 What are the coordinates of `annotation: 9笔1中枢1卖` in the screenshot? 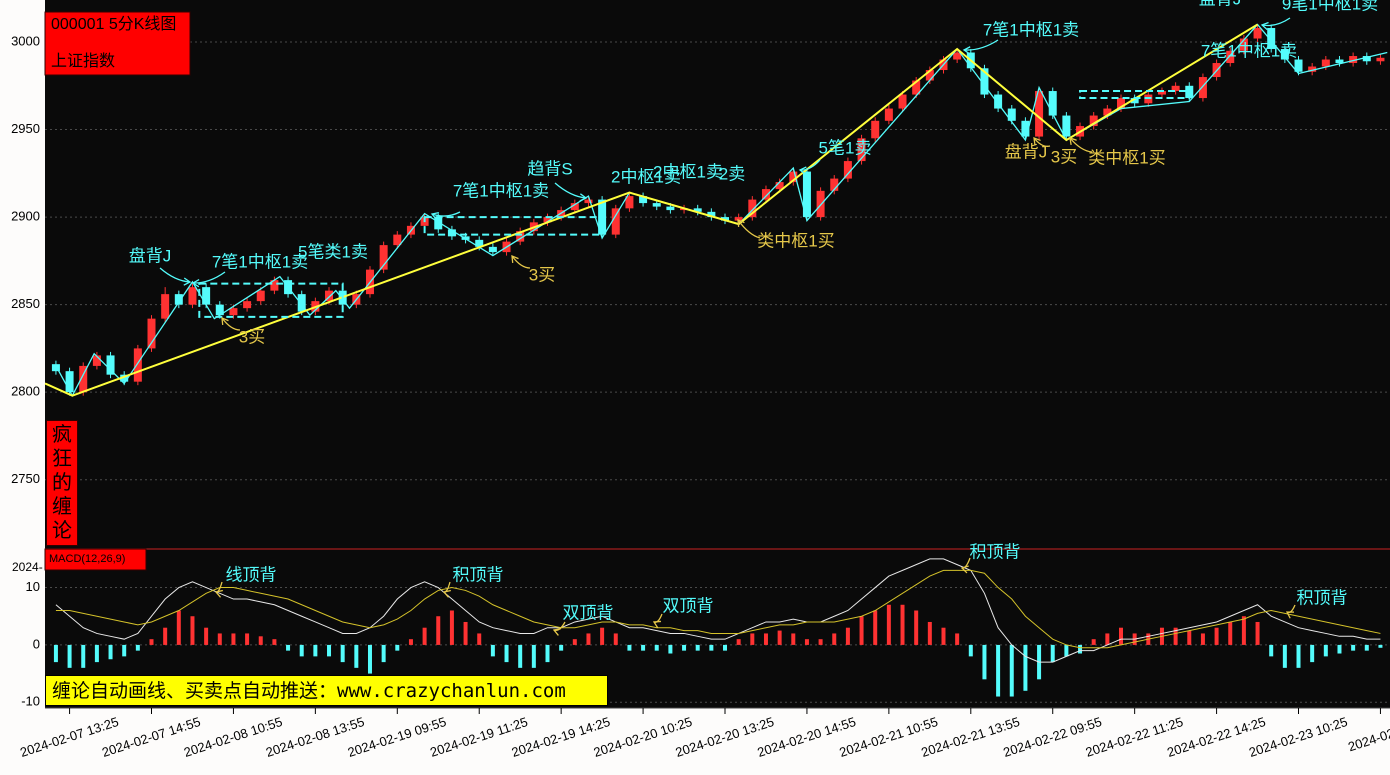 It's located at (1330, 6).